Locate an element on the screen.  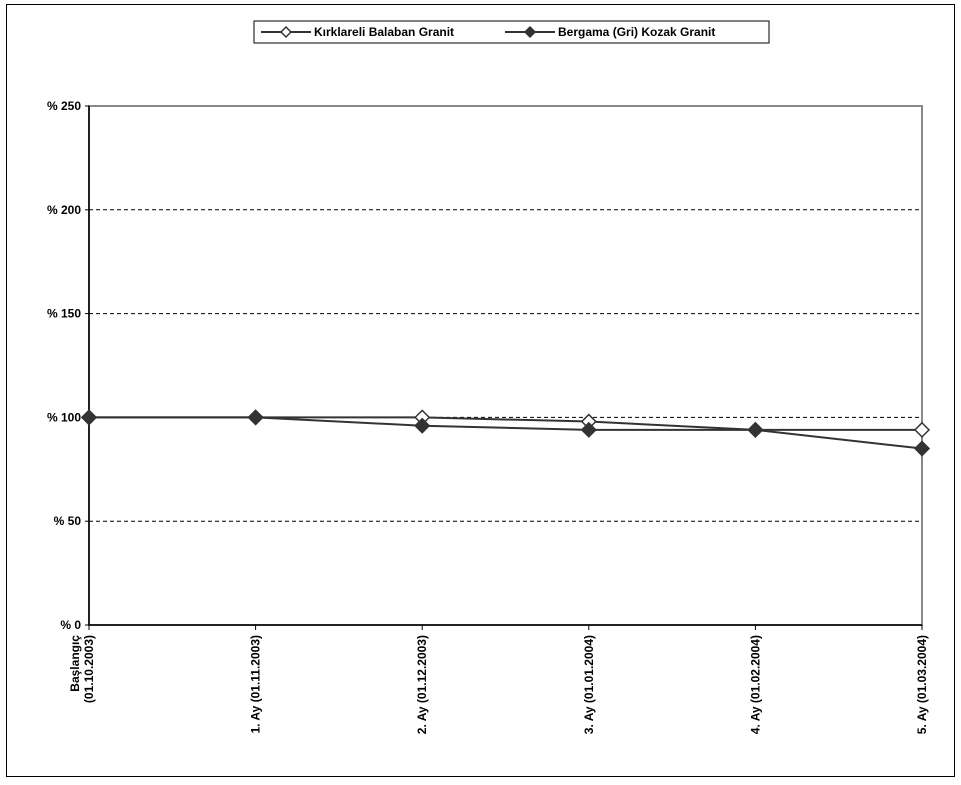
x-tick-label-line: 4. Ay (01.02.2004) is located at coordinates (755, 684).